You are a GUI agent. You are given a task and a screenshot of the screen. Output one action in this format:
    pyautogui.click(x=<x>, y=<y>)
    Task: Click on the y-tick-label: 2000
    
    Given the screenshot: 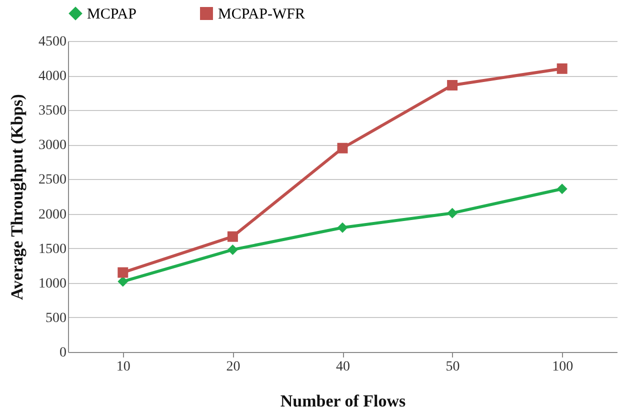 What is the action you would take?
    pyautogui.click(x=52, y=214)
    